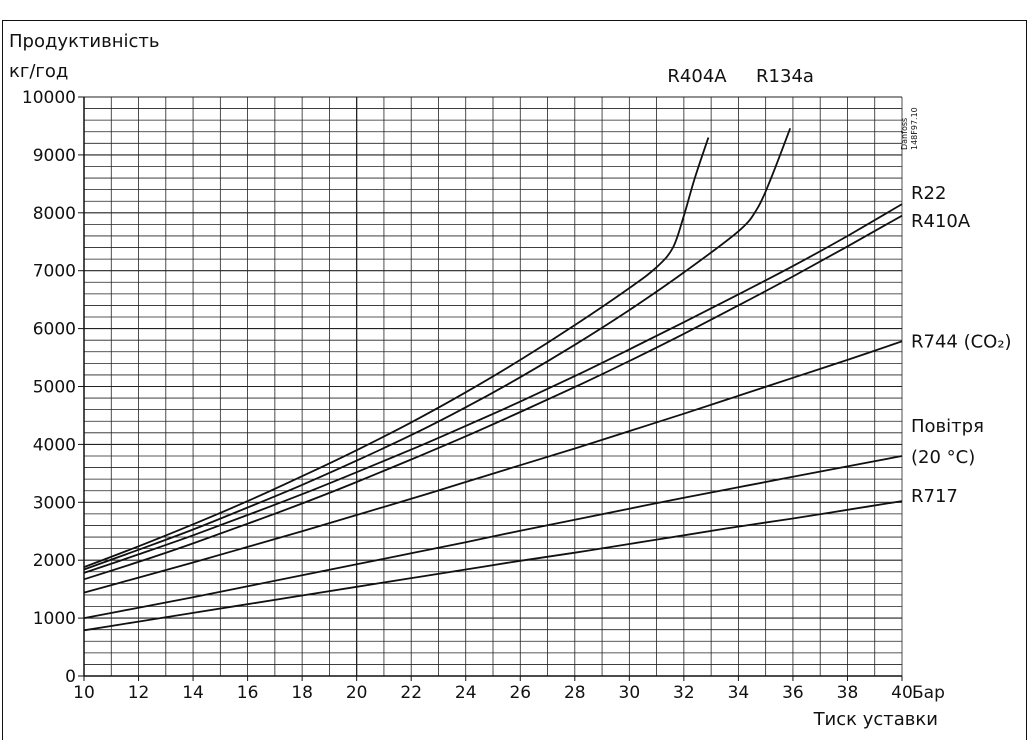 The image size is (1031, 742). Describe the element at coordinates (139, 693) in the screenshot. I see `x-tick-label: 12` at that location.